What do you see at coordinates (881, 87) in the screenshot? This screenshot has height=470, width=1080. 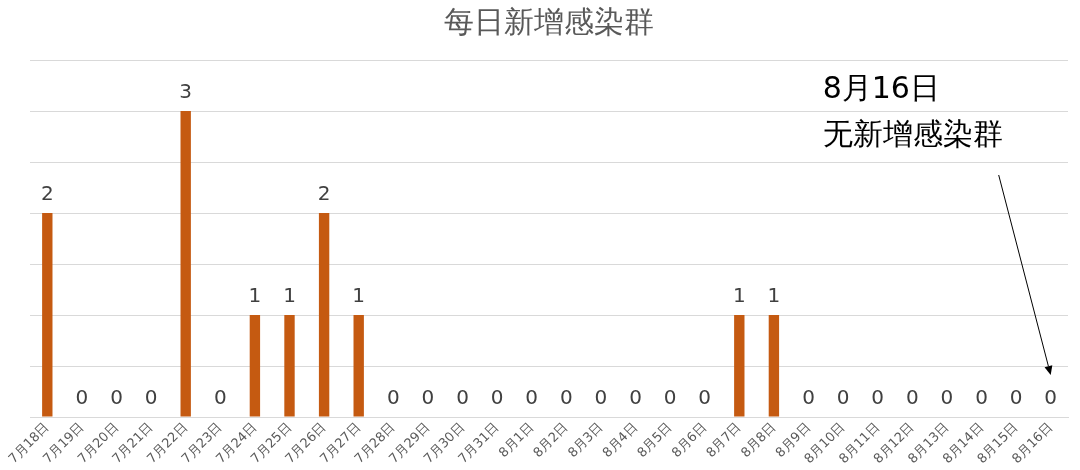 I see `annotation: 8月16日` at bounding box center [881, 87].